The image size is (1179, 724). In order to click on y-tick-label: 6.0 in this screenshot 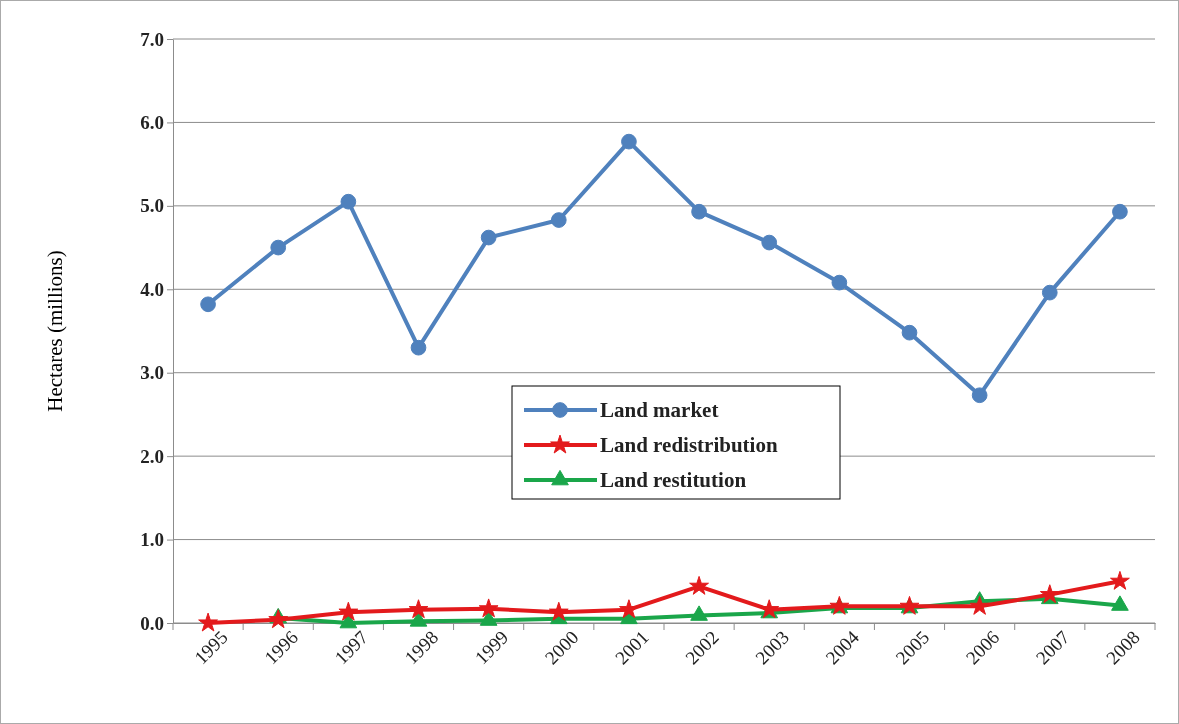, I will do `click(152, 123)`.